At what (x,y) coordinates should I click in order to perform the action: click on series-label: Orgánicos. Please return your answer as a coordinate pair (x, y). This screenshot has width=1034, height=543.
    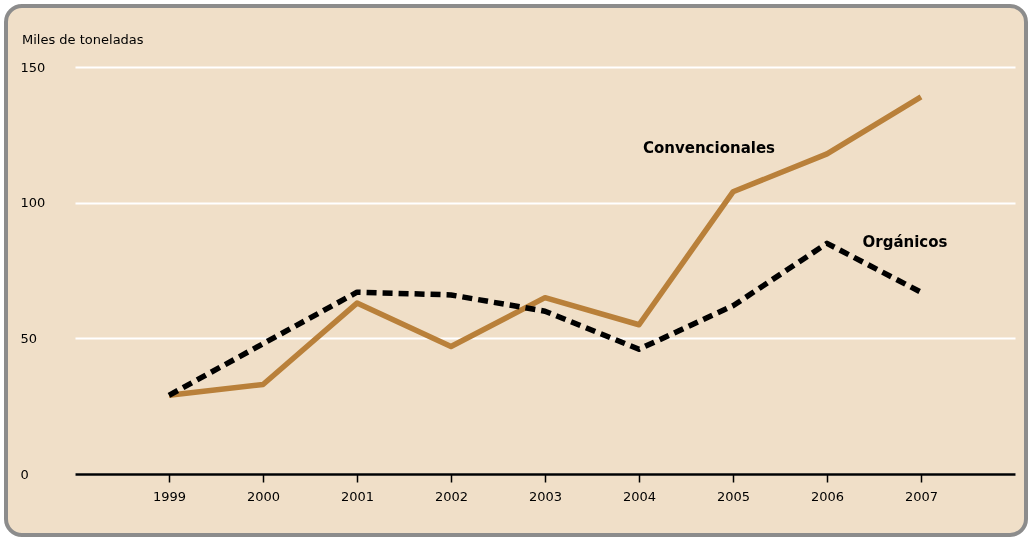
    Looking at the image, I should click on (905, 242).